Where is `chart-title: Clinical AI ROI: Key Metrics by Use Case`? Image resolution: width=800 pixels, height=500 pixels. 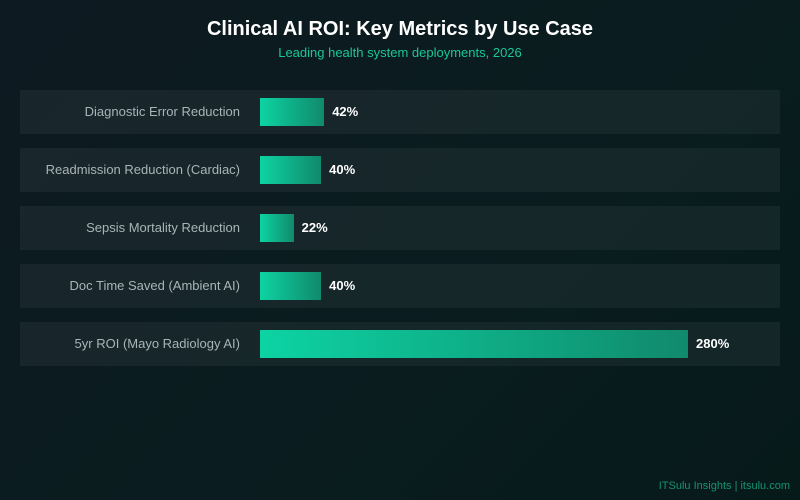
chart-title: Clinical AI ROI: Key Metrics by Use Case is located at coordinates (400, 29).